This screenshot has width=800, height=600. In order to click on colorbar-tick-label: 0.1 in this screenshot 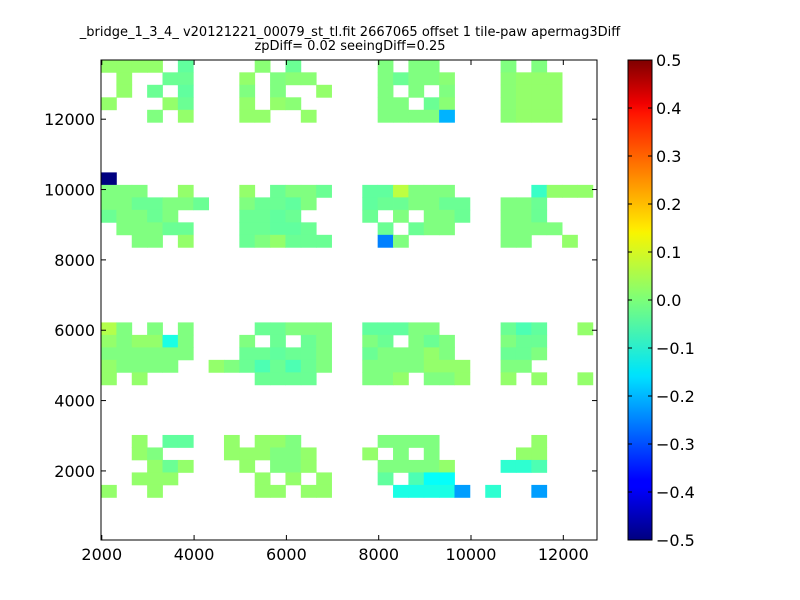, I will do `click(668, 252)`.